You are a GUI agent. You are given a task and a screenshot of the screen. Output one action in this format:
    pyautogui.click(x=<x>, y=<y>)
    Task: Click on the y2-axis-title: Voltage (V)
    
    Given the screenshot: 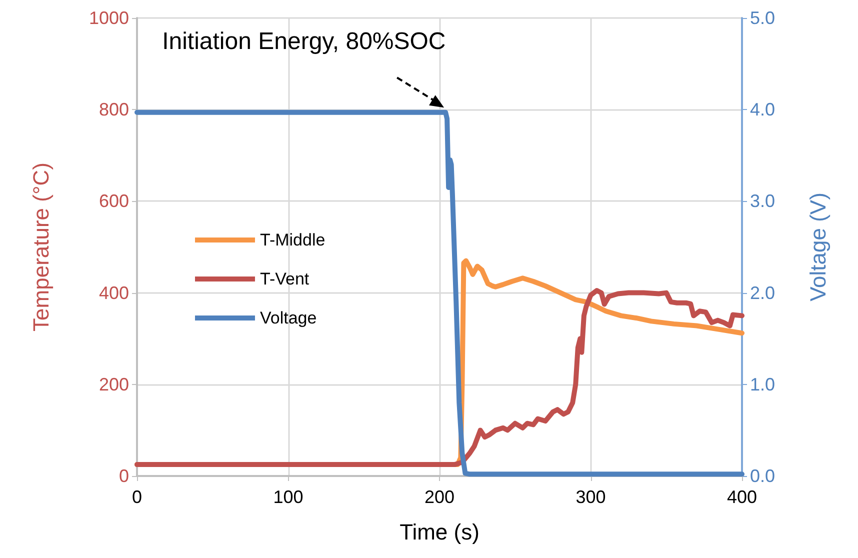 What is the action you would take?
    pyautogui.click(x=818, y=247)
    